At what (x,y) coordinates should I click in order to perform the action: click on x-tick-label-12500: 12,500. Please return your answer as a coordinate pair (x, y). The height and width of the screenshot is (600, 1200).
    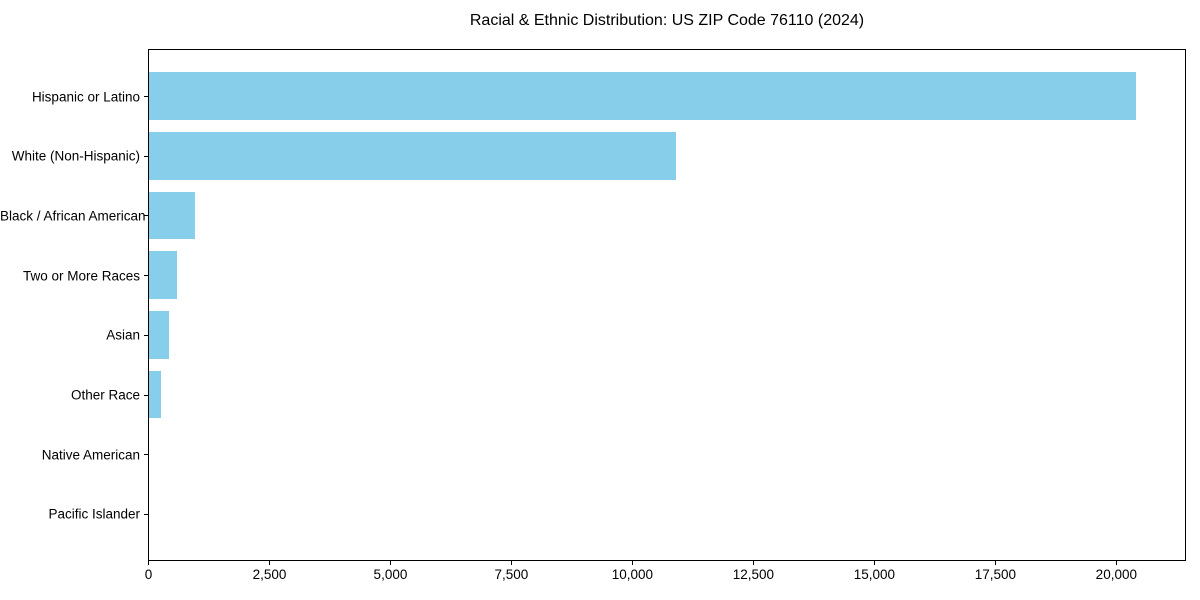
    Looking at the image, I should click on (753, 574).